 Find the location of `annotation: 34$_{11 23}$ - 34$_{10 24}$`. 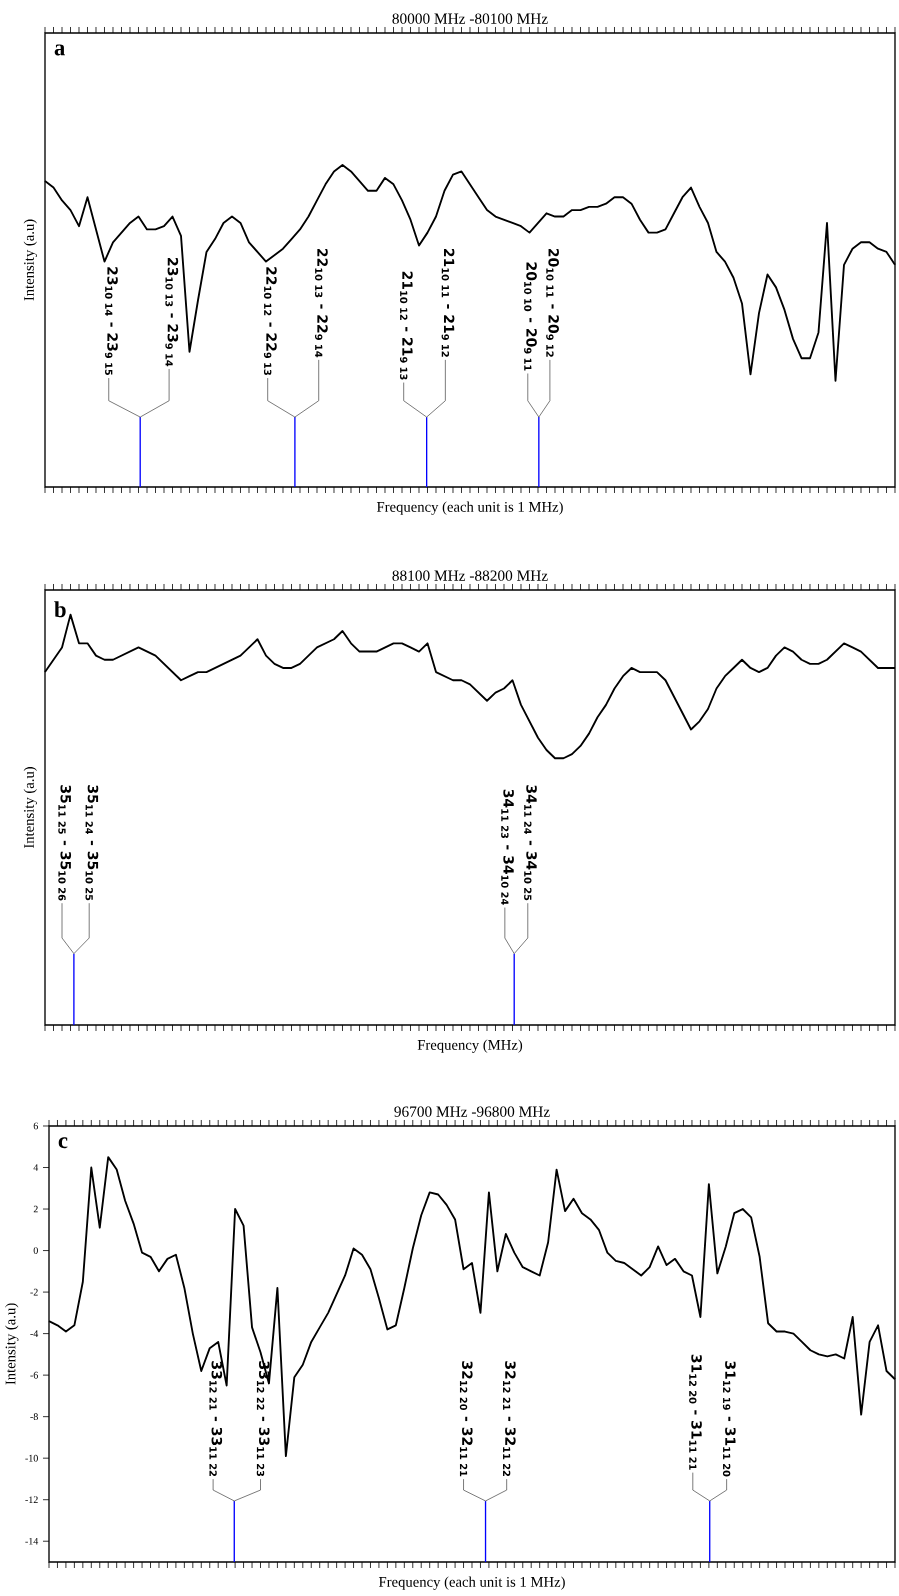

annotation: 34$_{11 23}$ - 34$_{10 24}$ is located at coordinates (507, 847).